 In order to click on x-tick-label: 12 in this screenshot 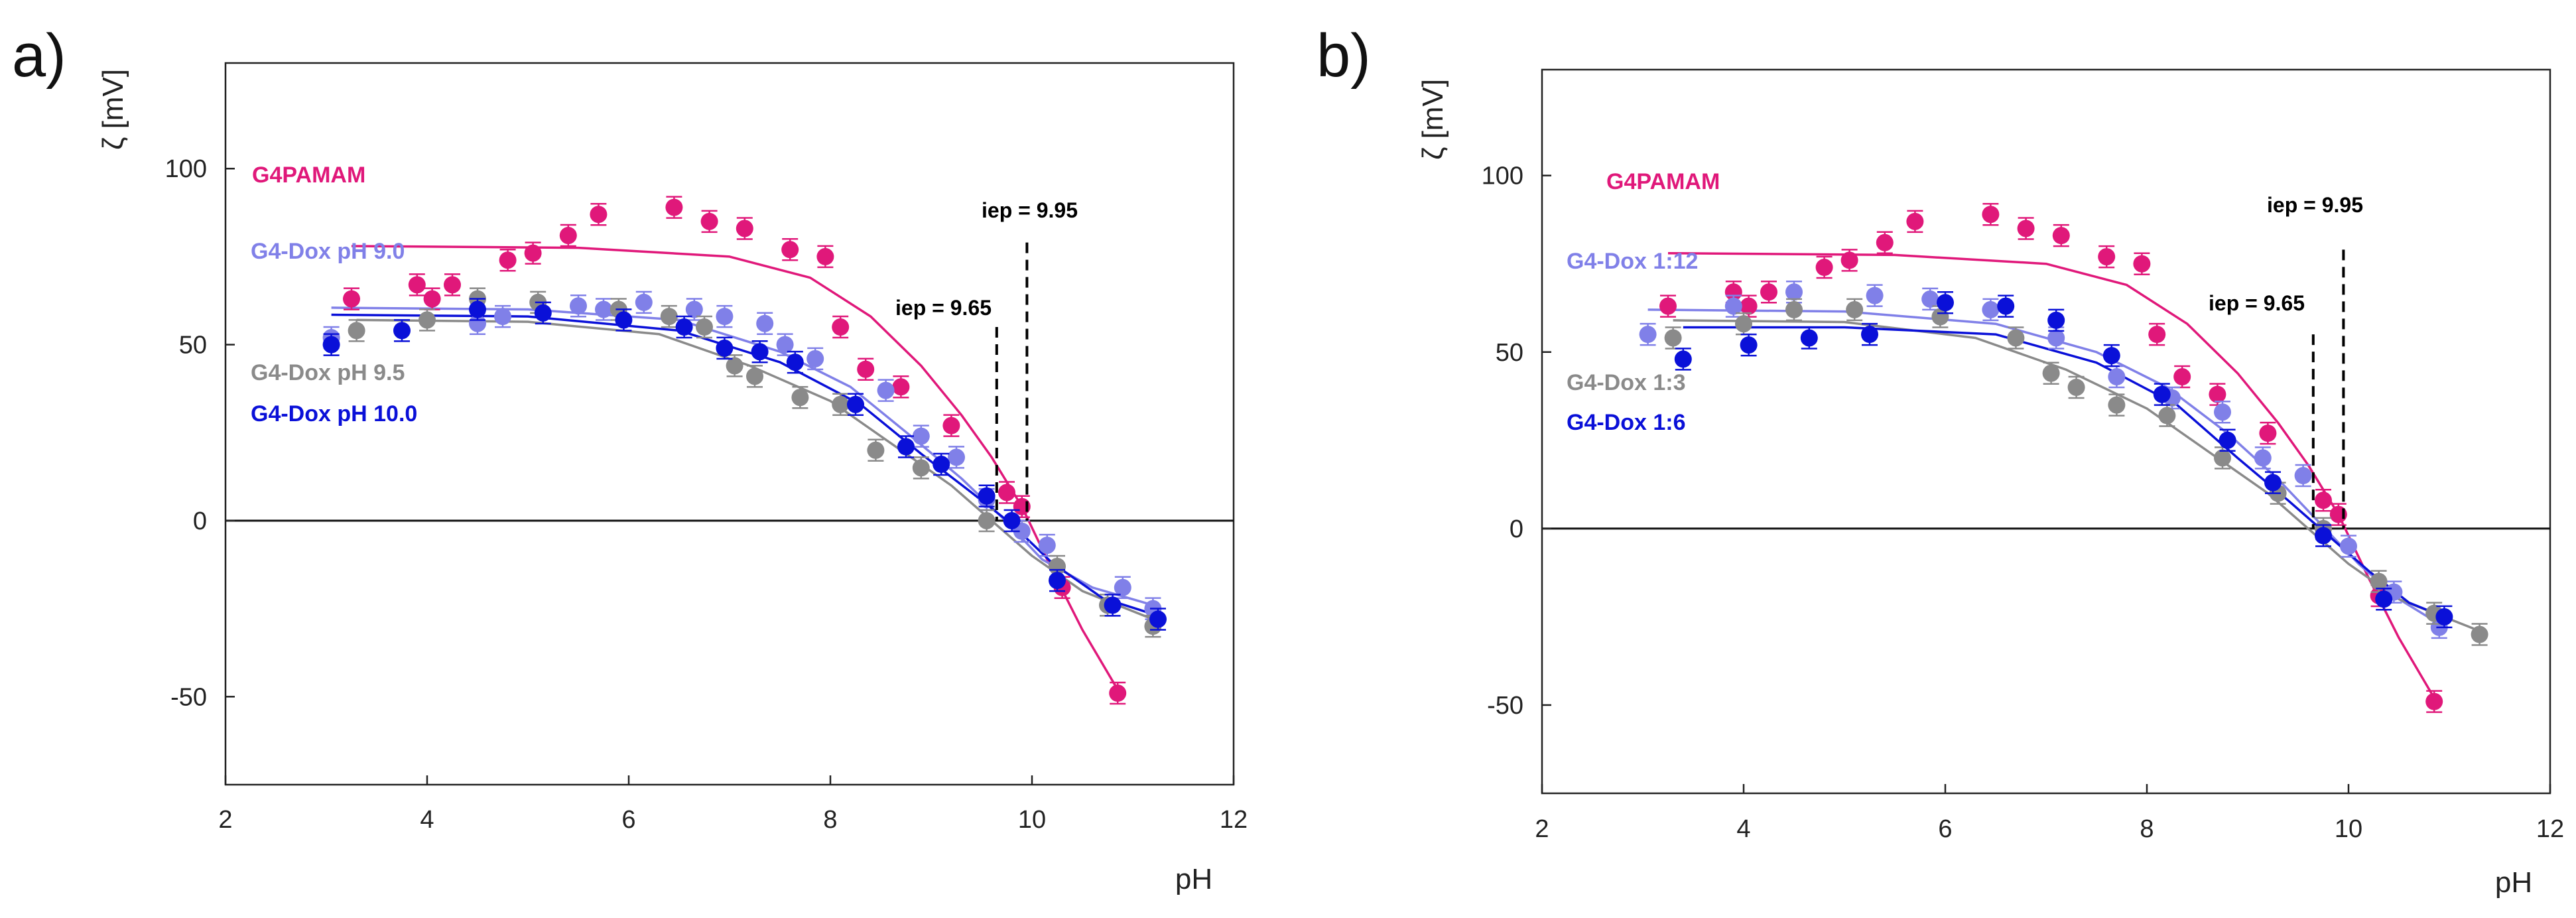, I will do `click(1234, 820)`.